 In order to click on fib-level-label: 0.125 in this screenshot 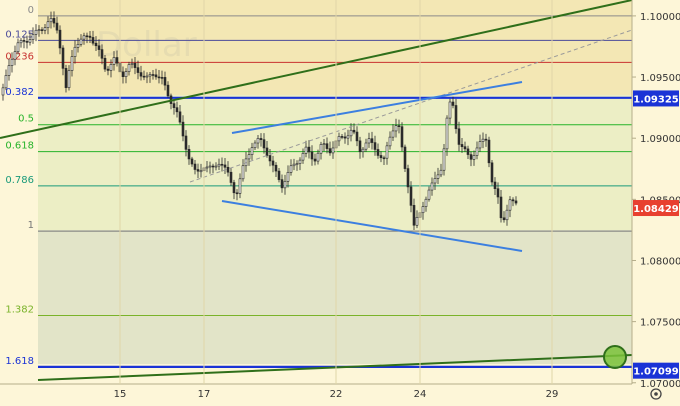, I will do `click(19, 34)`.